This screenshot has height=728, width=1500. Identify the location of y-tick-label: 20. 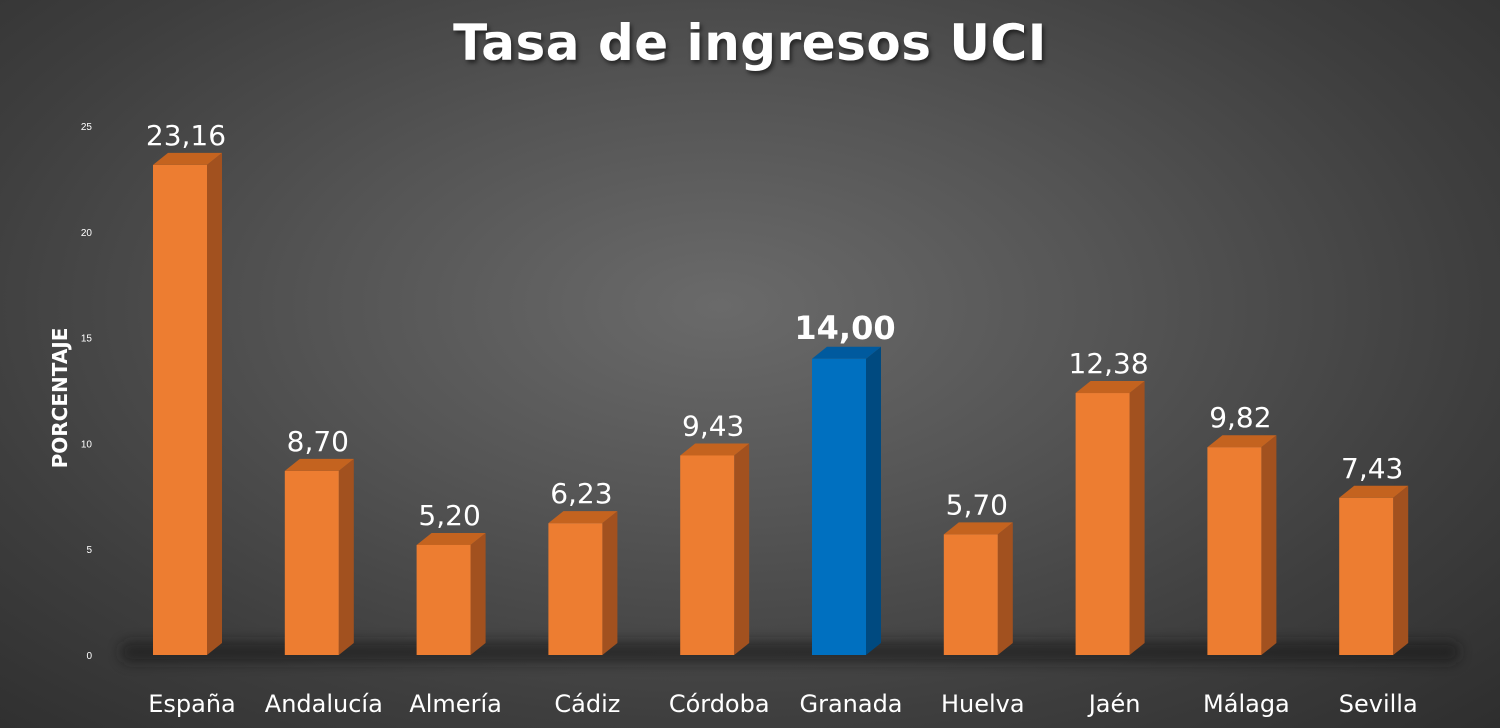
(87, 233).